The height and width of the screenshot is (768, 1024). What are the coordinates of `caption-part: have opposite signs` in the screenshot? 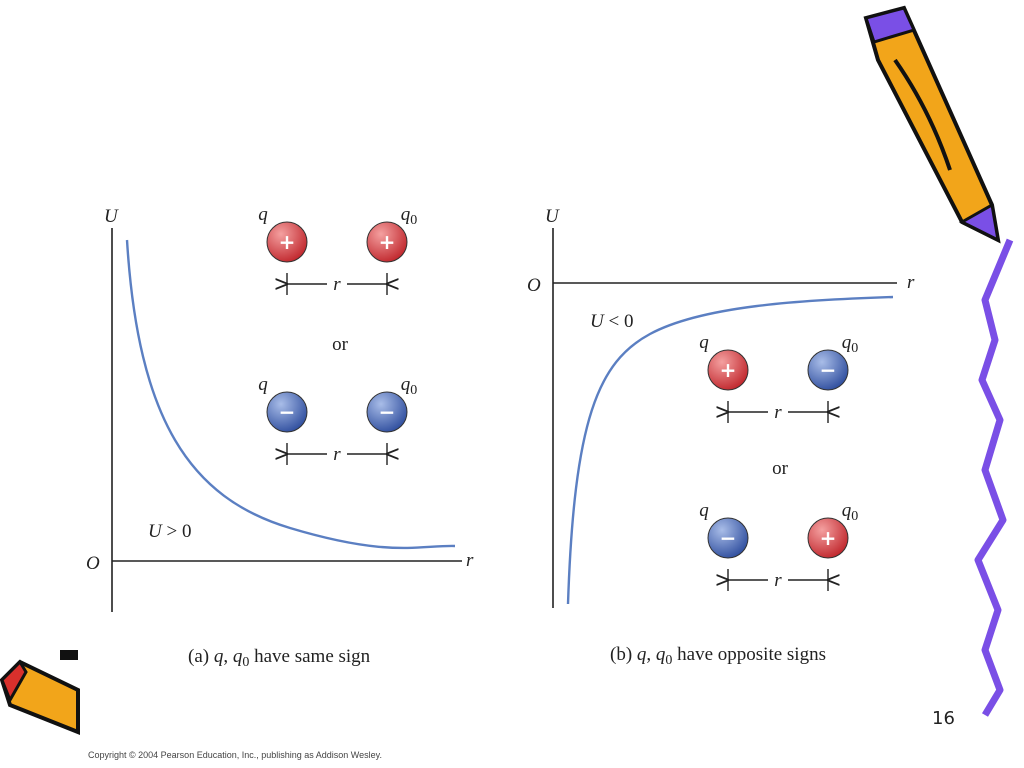 It's located at (749, 654).